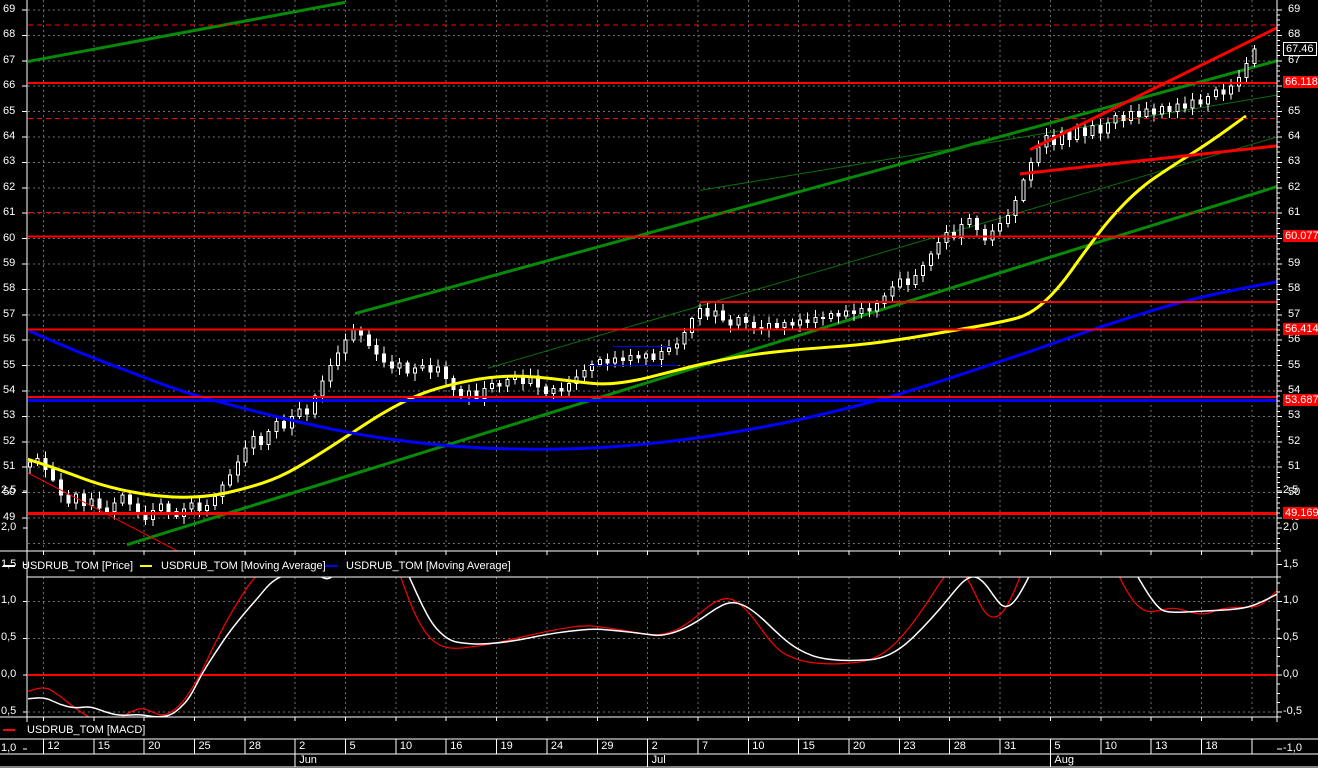 Image resolution: width=1318 pixels, height=768 pixels. Describe the element at coordinates (9, 730) in the screenshot. I see `macd-series-swatch` at that location.